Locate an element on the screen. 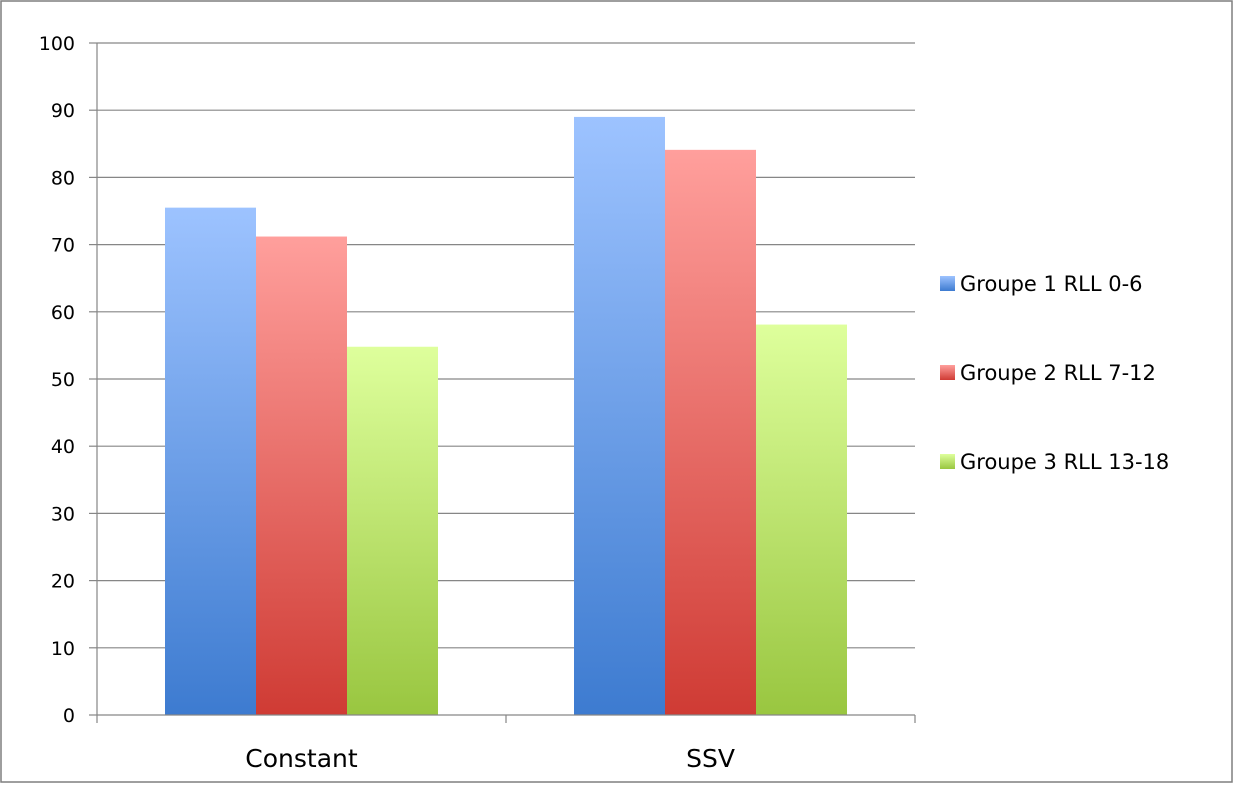 This screenshot has width=1233, height=787. y-tick-label: 10 is located at coordinates (63, 649).